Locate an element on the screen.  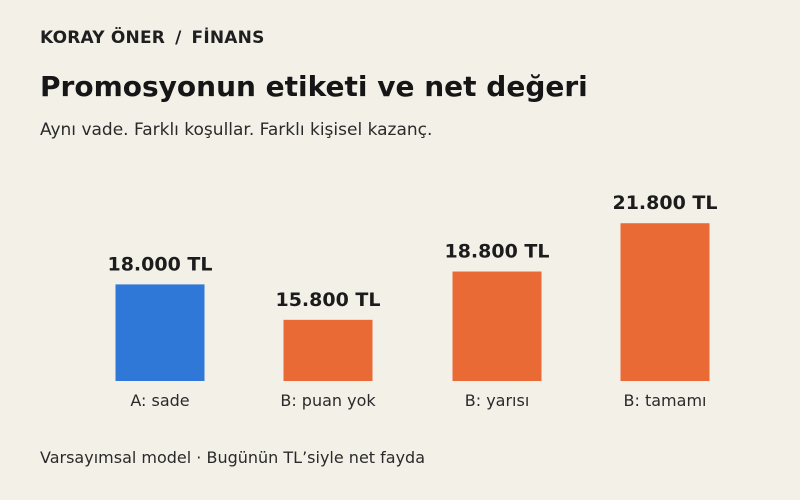
category-label-4: B: tamamı is located at coordinates (665, 400).